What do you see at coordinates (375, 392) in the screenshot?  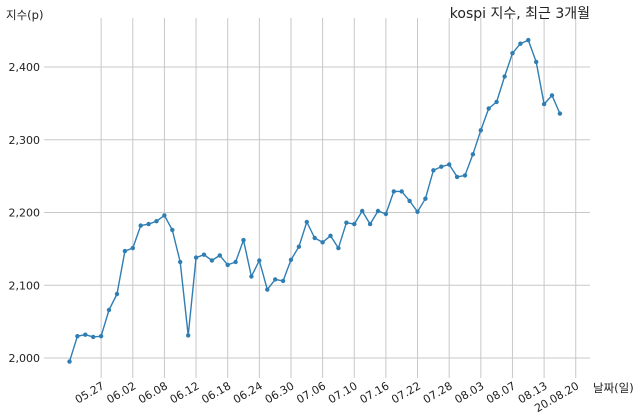 I see `x-tick-label: 07.16` at bounding box center [375, 392].